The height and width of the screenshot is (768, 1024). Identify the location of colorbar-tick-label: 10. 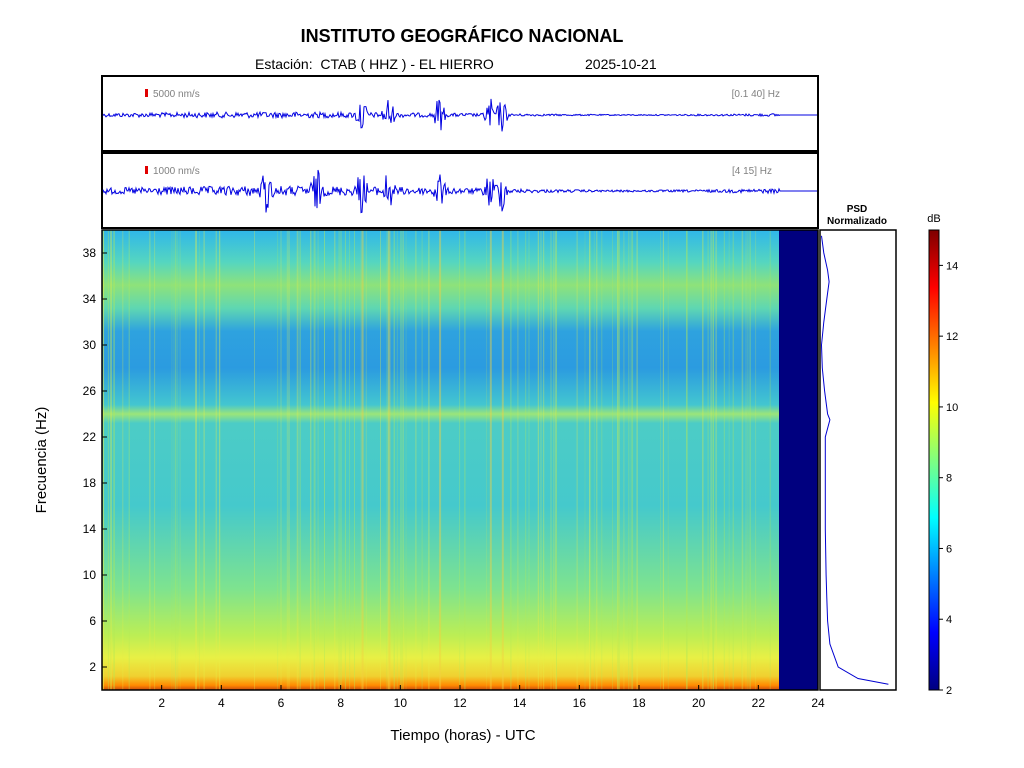
(952, 408).